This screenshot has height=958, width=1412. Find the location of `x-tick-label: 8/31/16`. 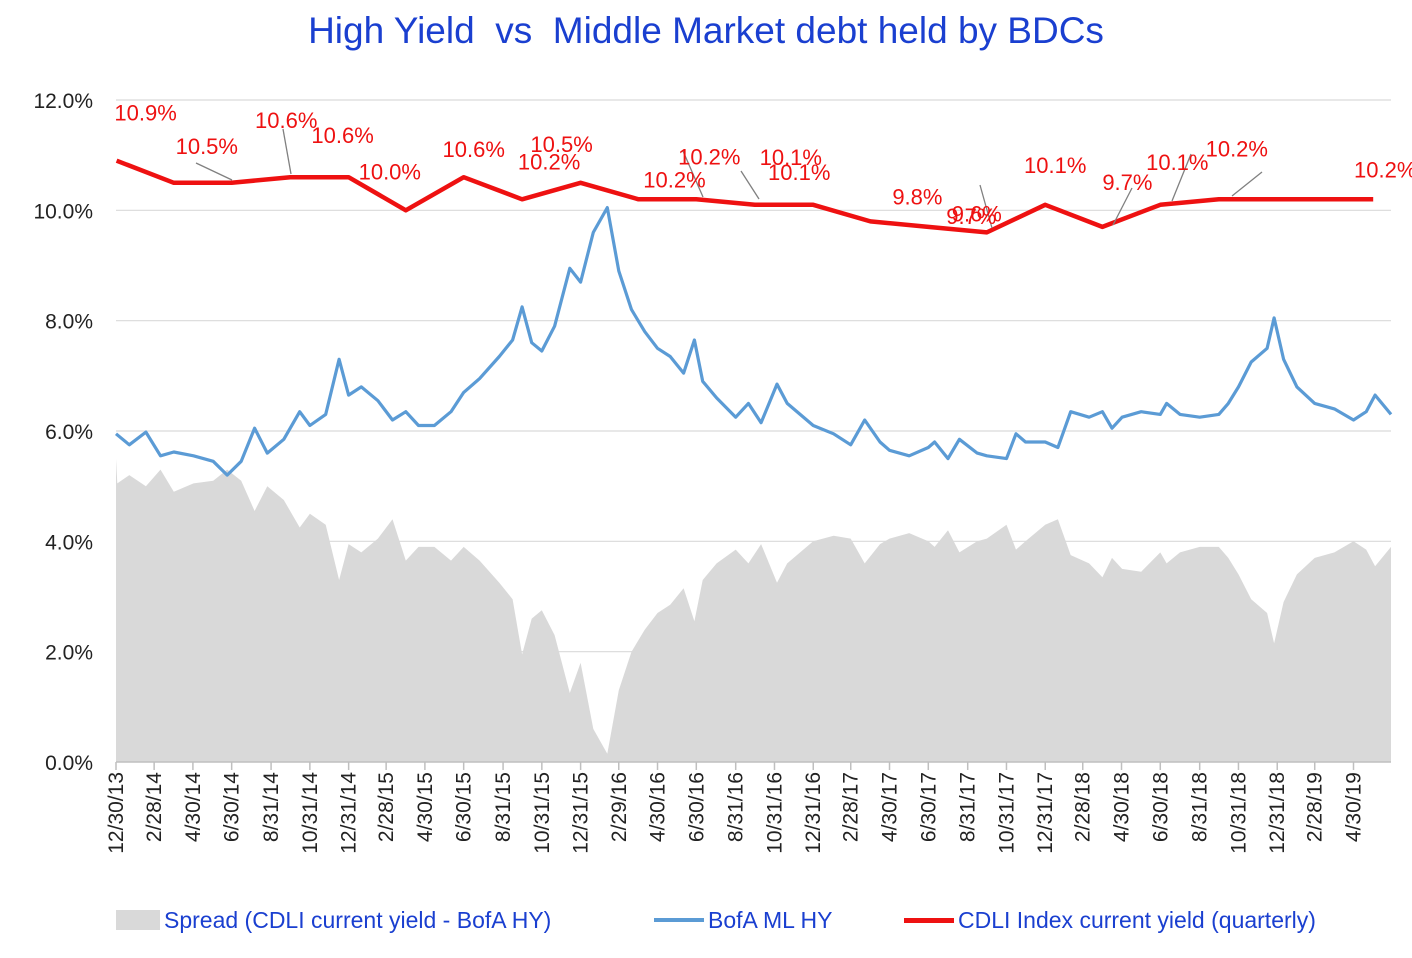

x-tick-label: 8/31/16 is located at coordinates (736, 807).